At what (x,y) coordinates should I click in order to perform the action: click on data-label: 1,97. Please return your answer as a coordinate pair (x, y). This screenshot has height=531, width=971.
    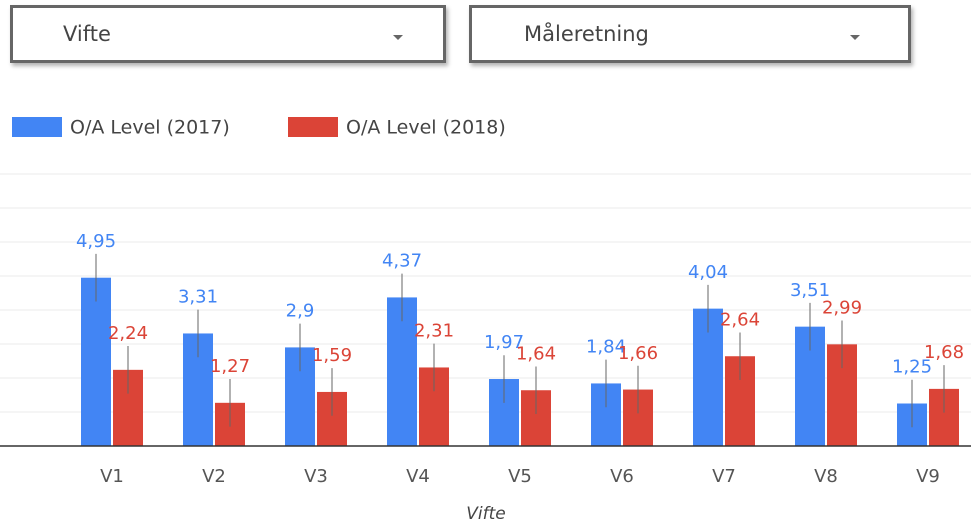
    Looking at the image, I should click on (504, 342).